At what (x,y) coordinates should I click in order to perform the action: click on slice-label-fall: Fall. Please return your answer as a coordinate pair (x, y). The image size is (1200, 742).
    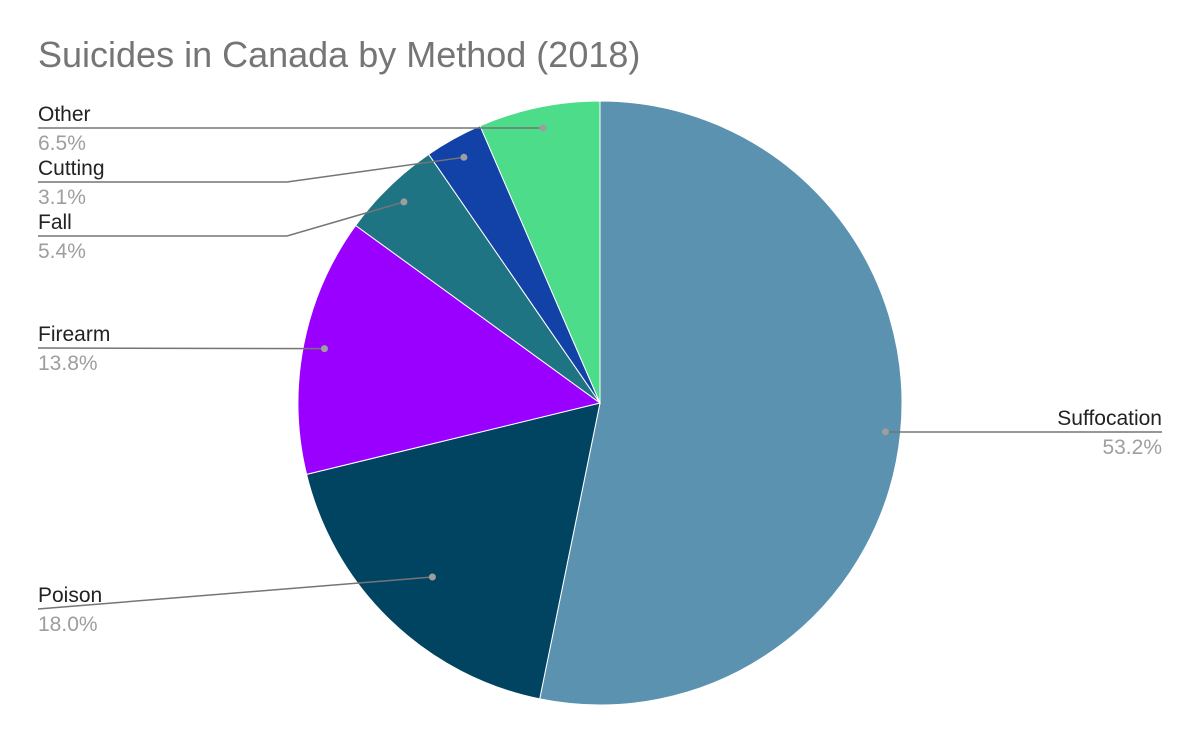
    Looking at the image, I should click on (55, 222).